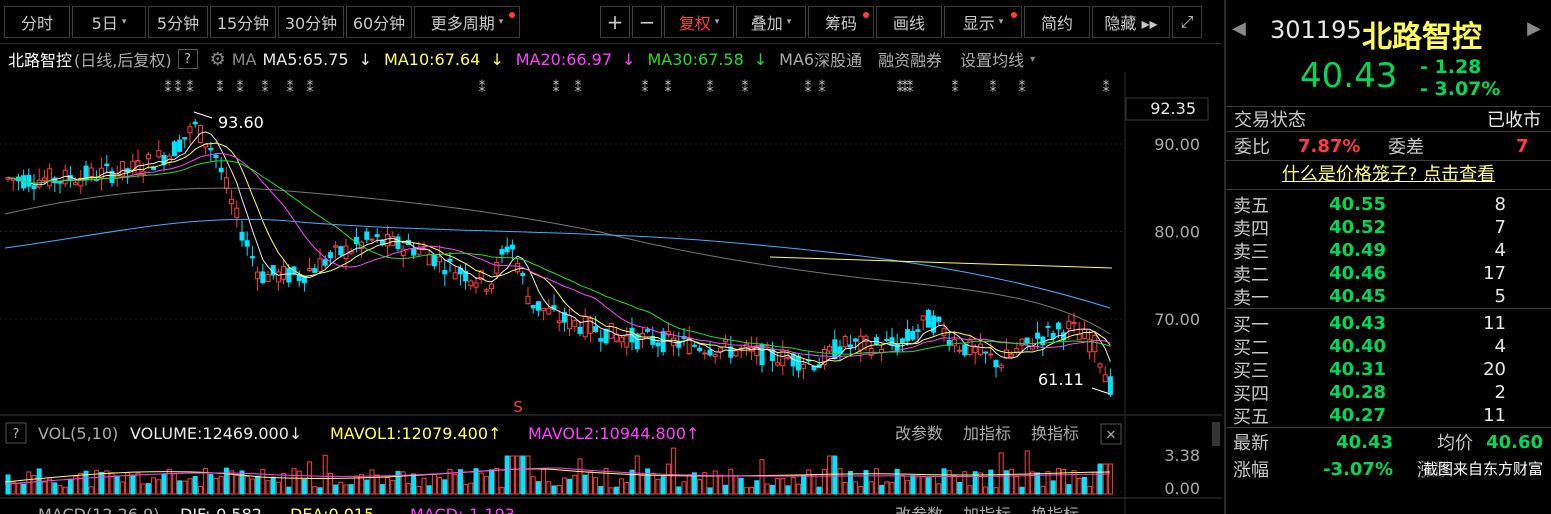  Describe the element at coordinates (217, 59) in the screenshot. I see `gear-icon: ⚙` at that location.